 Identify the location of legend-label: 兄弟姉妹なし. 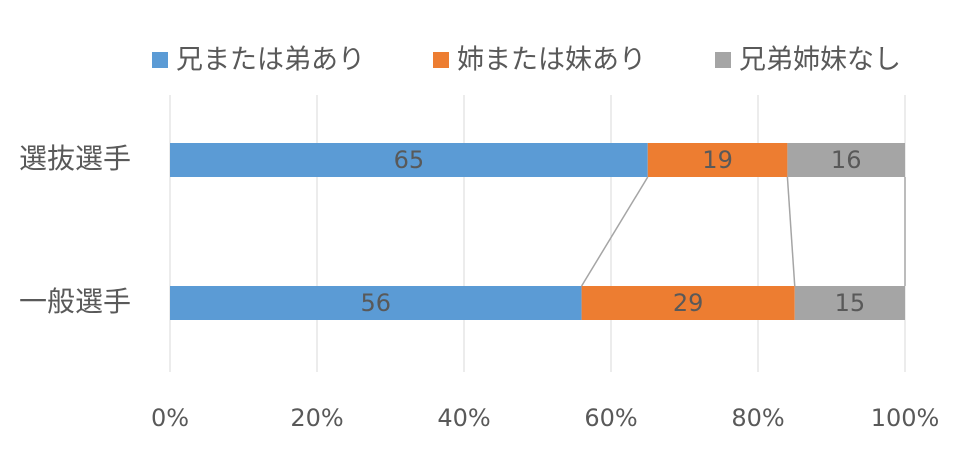
(820, 60).